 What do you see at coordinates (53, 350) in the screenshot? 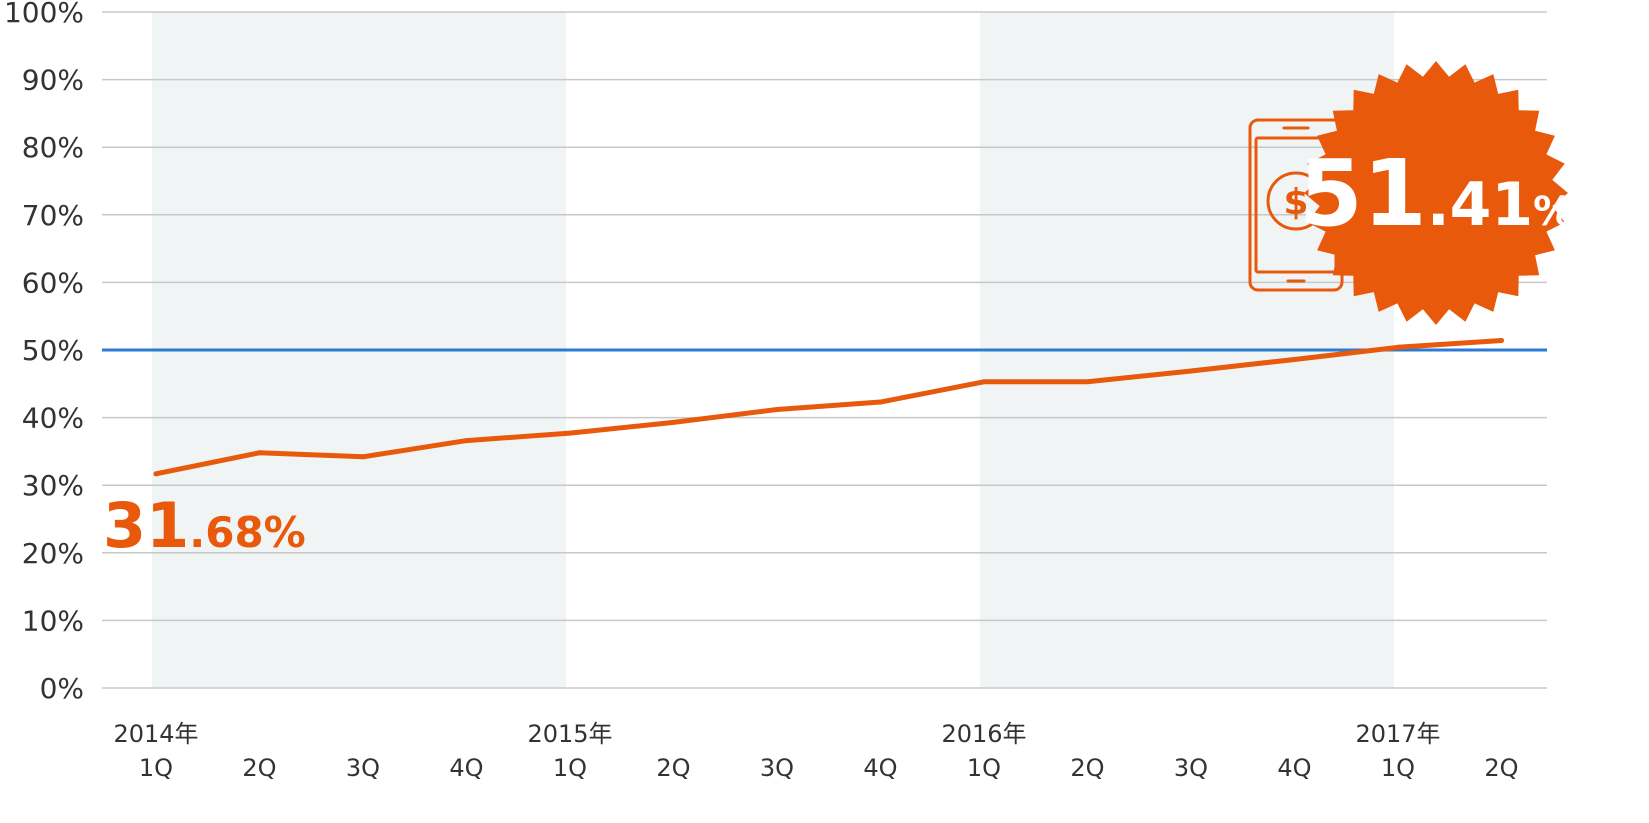
I see `y-tick-label: 50%` at bounding box center [53, 350].